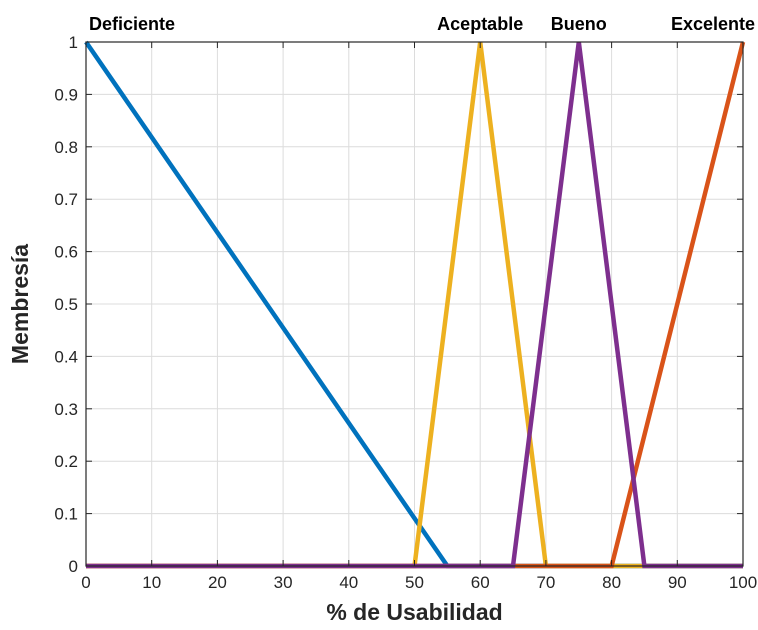 The image size is (758, 630). Describe the element at coordinates (66, 356) in the screenshot. I see `y-tick-label: 0.4` at that location.